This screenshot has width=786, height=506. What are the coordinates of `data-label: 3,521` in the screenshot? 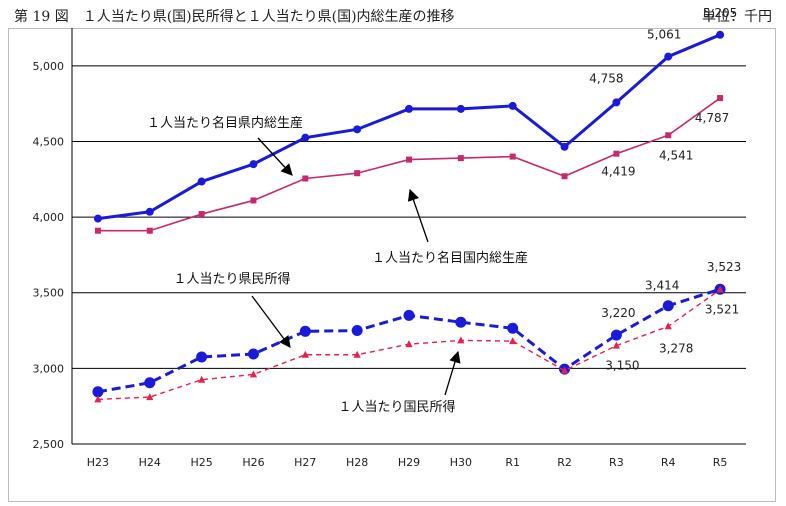 It's located at (722, 310).